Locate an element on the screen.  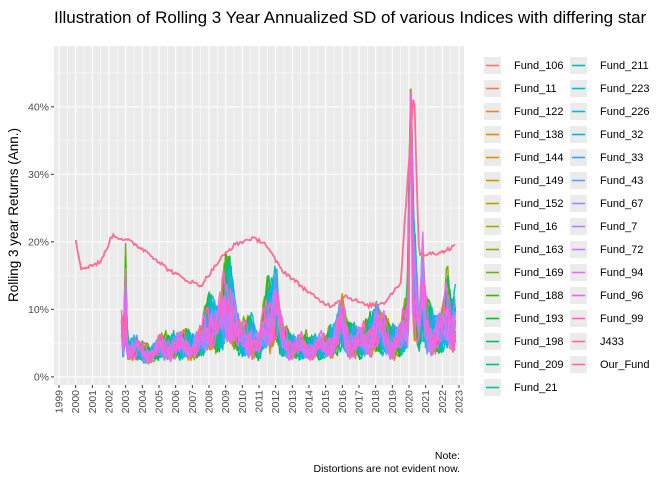
x-tick-label: 2011 is located at coordinates (260, 401).